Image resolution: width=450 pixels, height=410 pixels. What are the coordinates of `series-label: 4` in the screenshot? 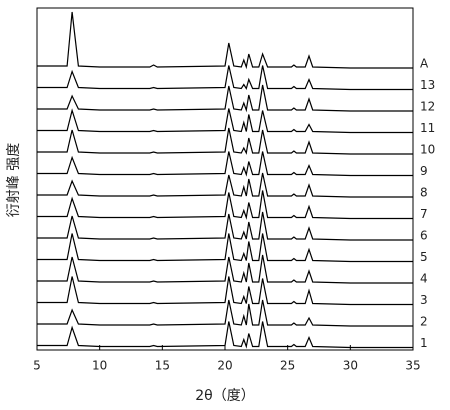 It's located at (424, 279).